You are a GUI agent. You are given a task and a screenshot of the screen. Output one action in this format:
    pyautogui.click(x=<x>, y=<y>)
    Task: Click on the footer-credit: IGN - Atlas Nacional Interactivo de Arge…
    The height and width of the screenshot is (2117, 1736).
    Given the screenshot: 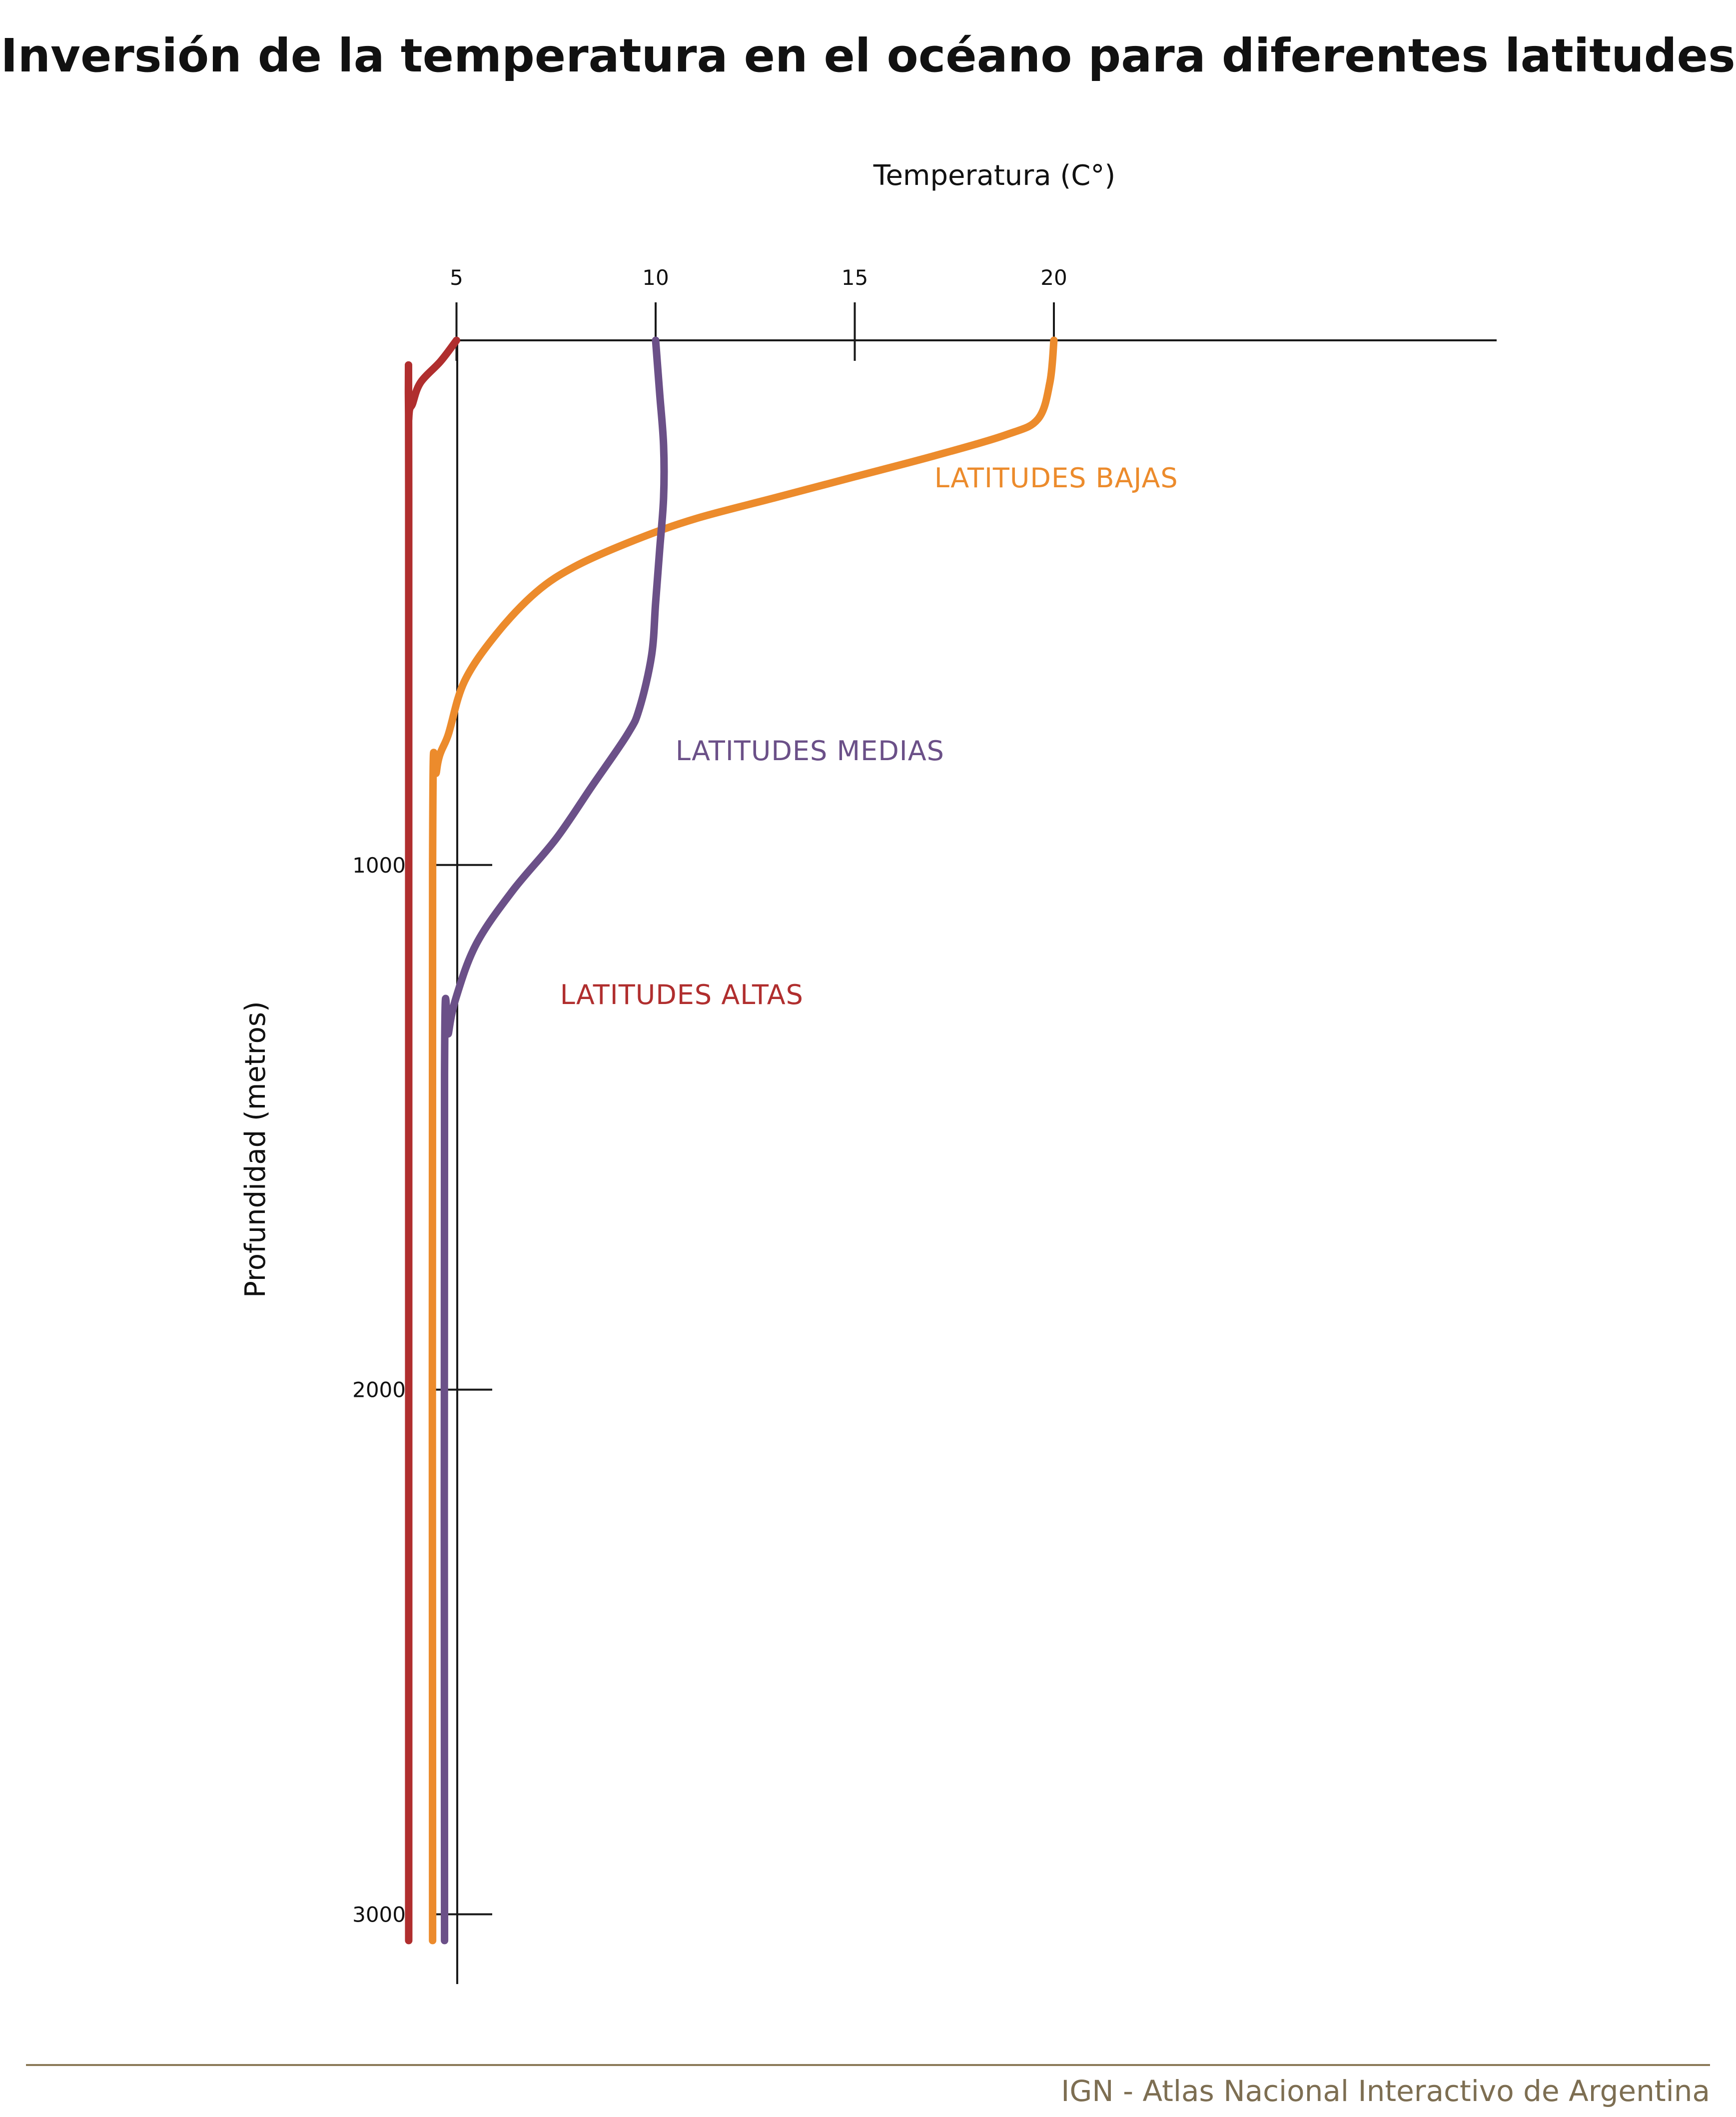 What is the action you would take?
    pyautogui.click(x=1385, y=2091)
    